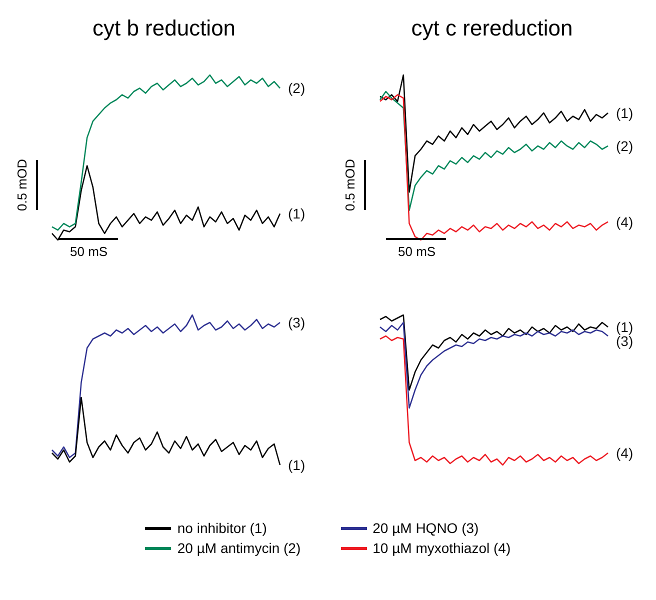 This screenshot has height=600, width=656. Describe the element at coordinates (222, 528) in the screenshot. I see `text: no inhibitor (1)` at that location.